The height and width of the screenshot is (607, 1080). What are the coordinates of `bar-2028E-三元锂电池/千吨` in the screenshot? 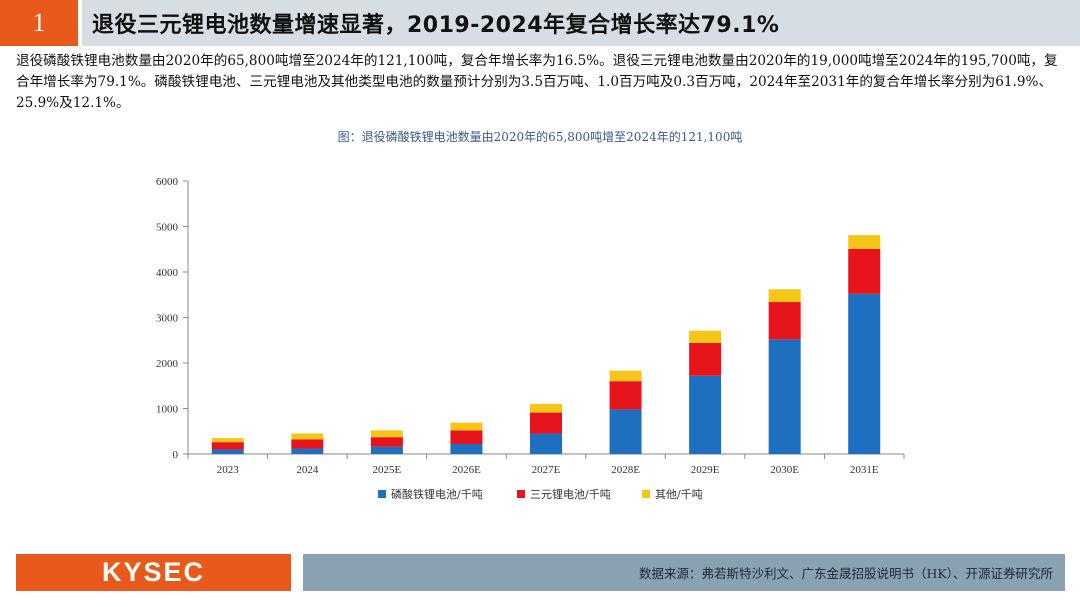 It's located at (625, 395).